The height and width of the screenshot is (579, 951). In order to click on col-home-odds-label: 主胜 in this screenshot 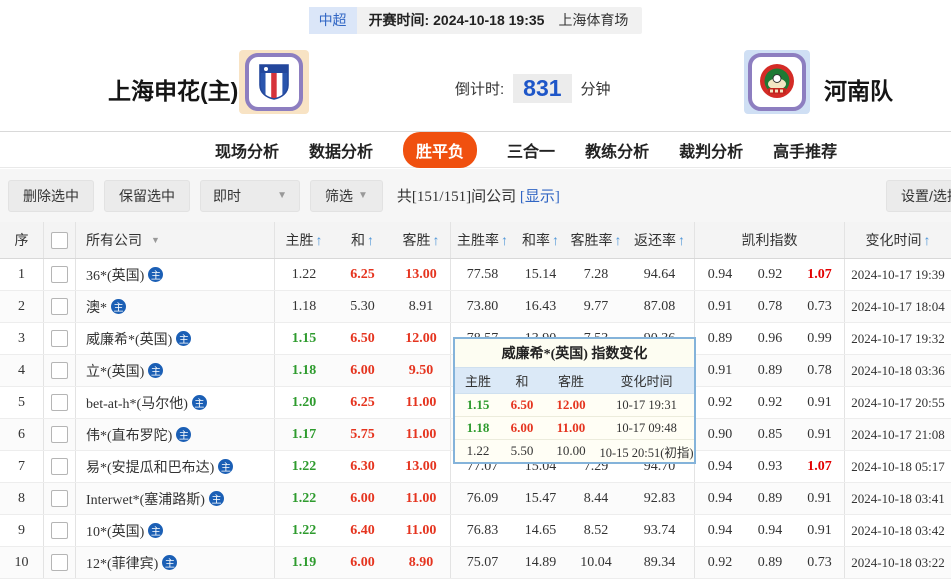, I will do `click(299, 241)`.